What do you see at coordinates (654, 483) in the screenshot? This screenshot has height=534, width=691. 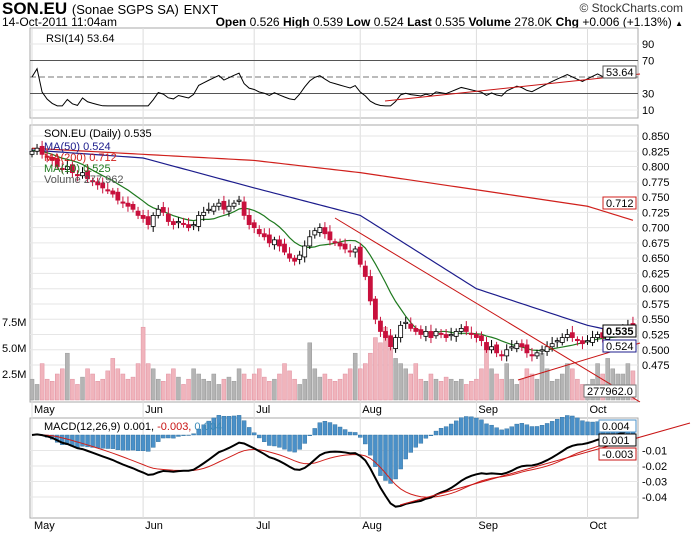 I see `macd-tick-label: -0.03` at bounding box center [654, 483].